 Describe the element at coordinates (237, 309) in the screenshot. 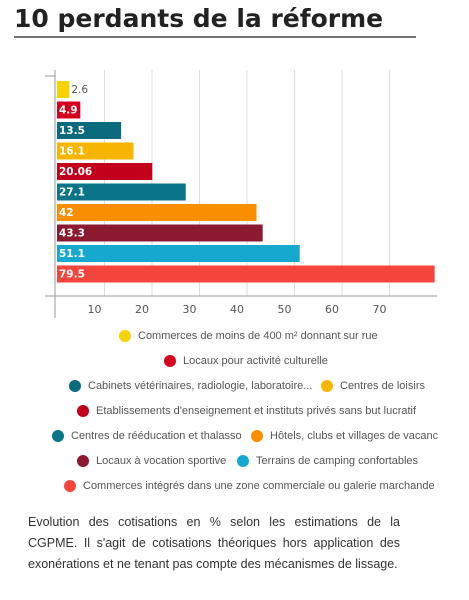

I see `x-tick-label: 40` at that location.